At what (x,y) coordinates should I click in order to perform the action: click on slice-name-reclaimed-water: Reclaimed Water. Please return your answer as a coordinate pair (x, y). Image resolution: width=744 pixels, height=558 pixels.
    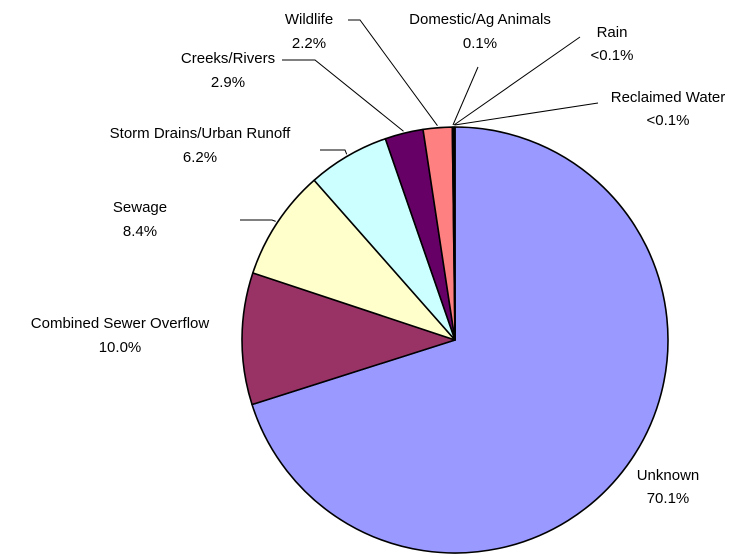
    Looking at the image, I should click on (668, 97).